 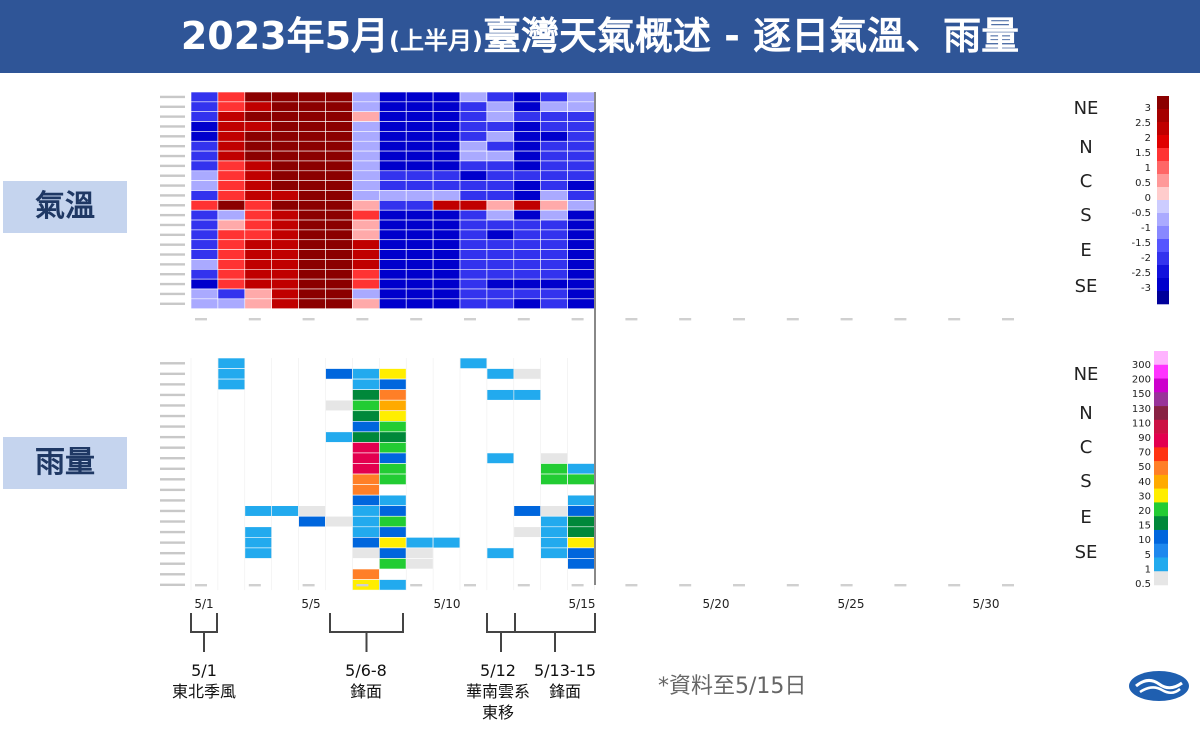 I want to click on rain-region-ne: NE, so click(x=1086, y=374).